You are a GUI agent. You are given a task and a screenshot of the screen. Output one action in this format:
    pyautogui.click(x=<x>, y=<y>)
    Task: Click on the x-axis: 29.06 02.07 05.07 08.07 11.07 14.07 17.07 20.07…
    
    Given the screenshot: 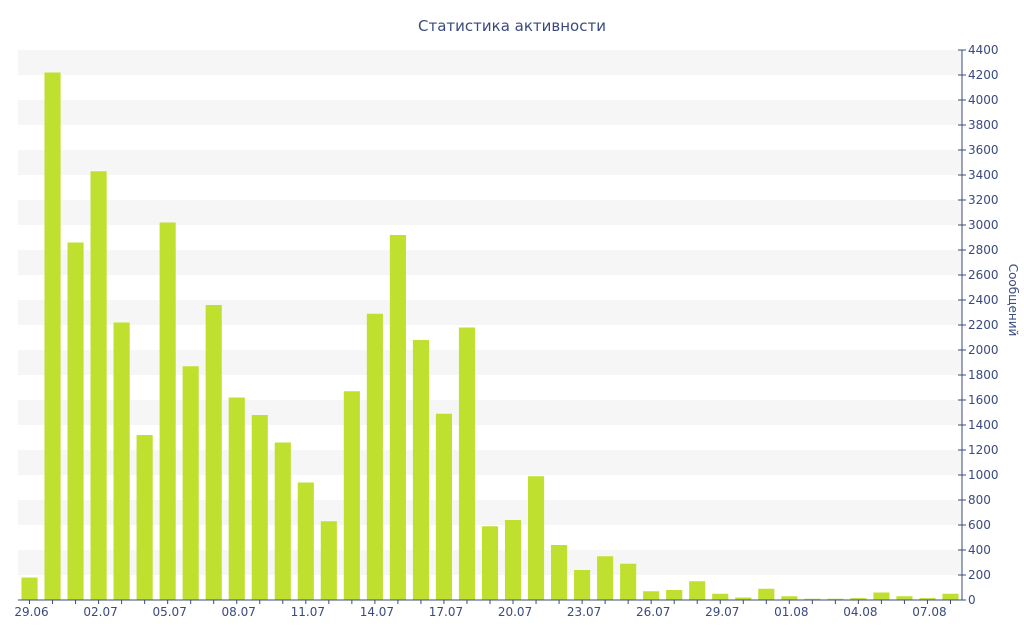 What is the action you would take?
    pyautogui.click(x=488, y=609)
    